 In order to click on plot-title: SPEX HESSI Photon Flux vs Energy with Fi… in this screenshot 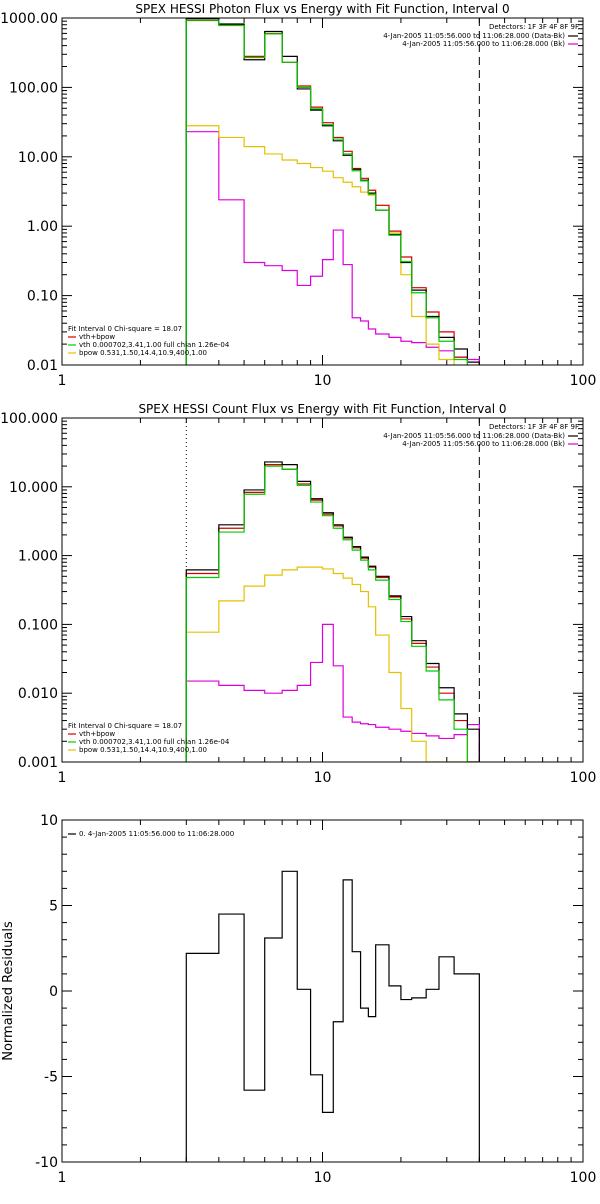, I will do `click(322, 9)`.